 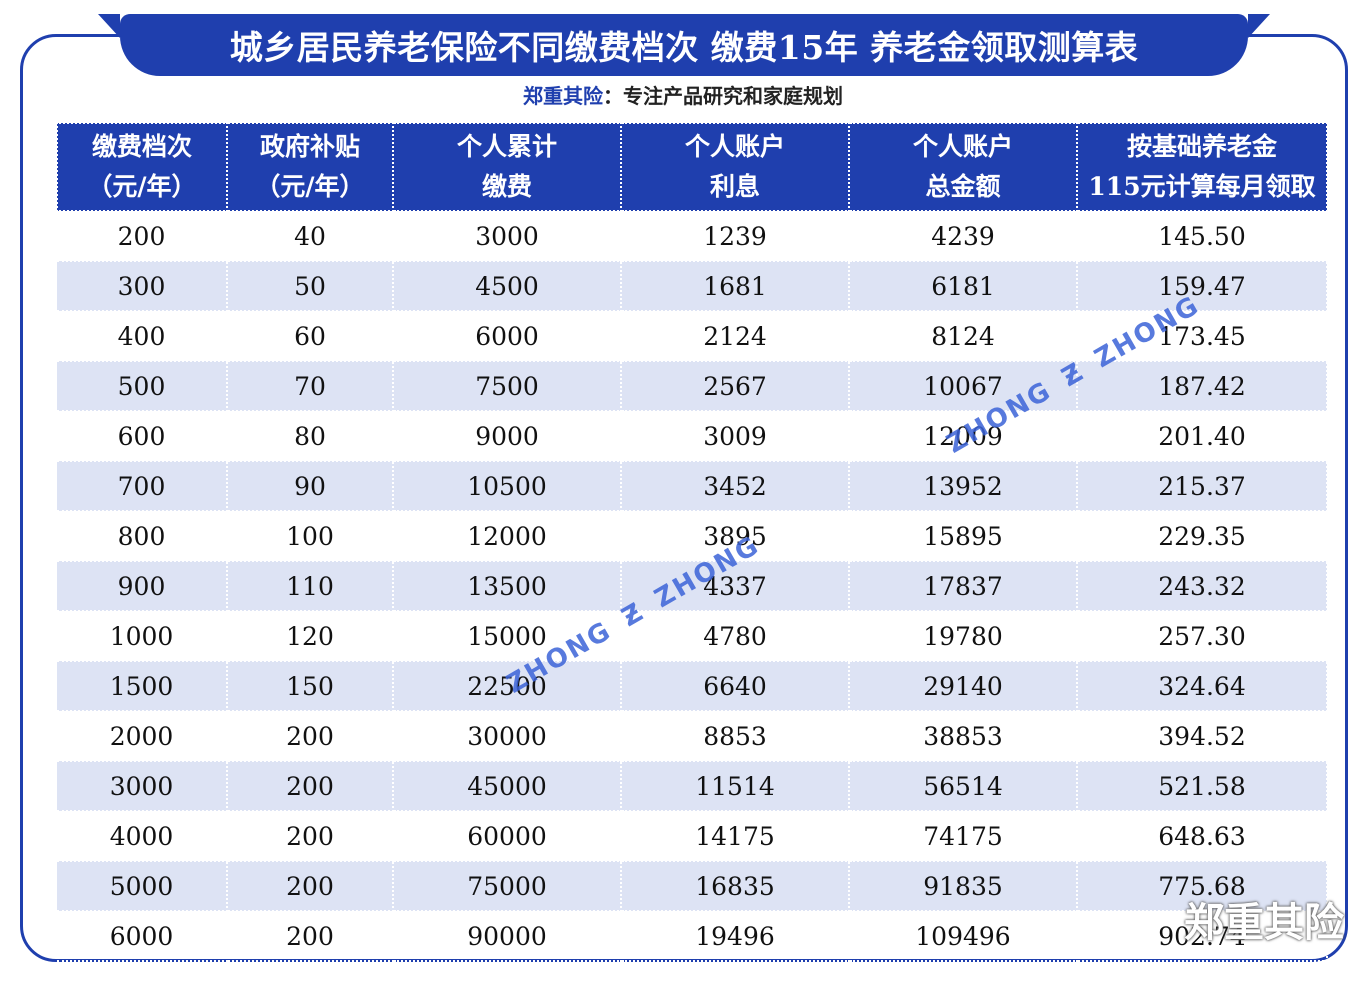 What do you see at coordinates (142, 486) in the screenshot?
I see `table-cell: 700` at bounding box center [142, 486].